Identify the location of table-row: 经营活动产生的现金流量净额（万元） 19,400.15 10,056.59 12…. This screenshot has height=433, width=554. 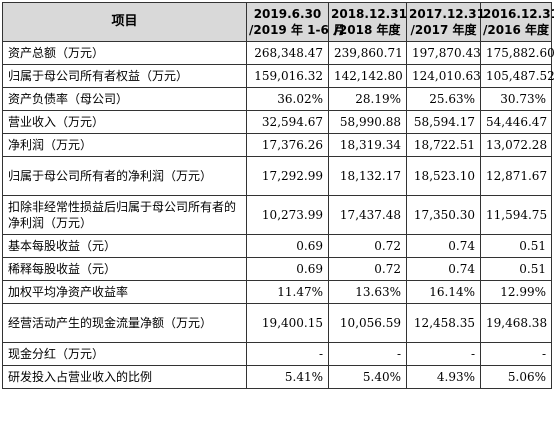
(277, 323).